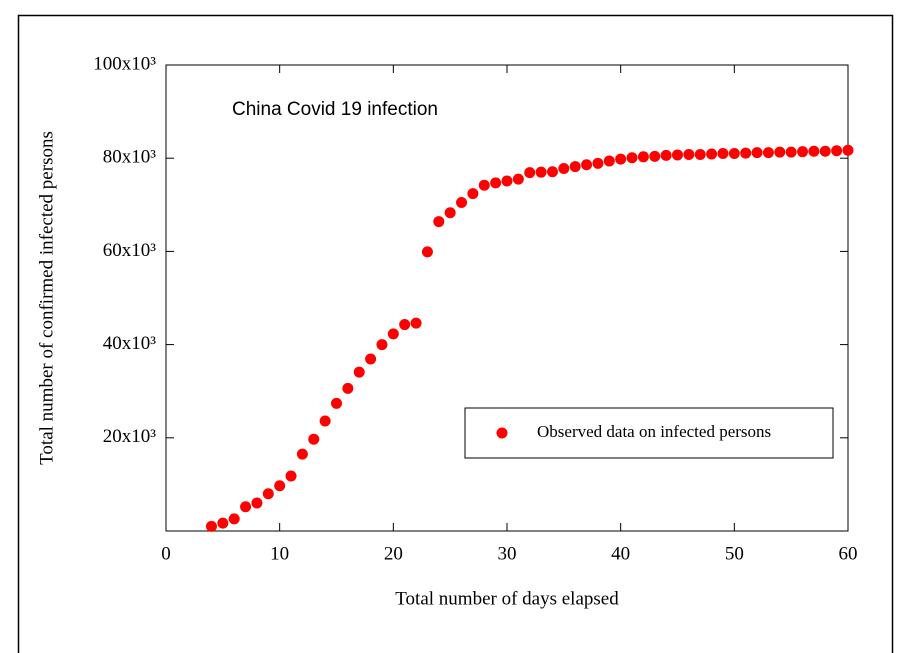  What do you see at coordinates (393, 553) in the screenshot?
I see `x-tick-label: 20` at bounding box center [393, 553].